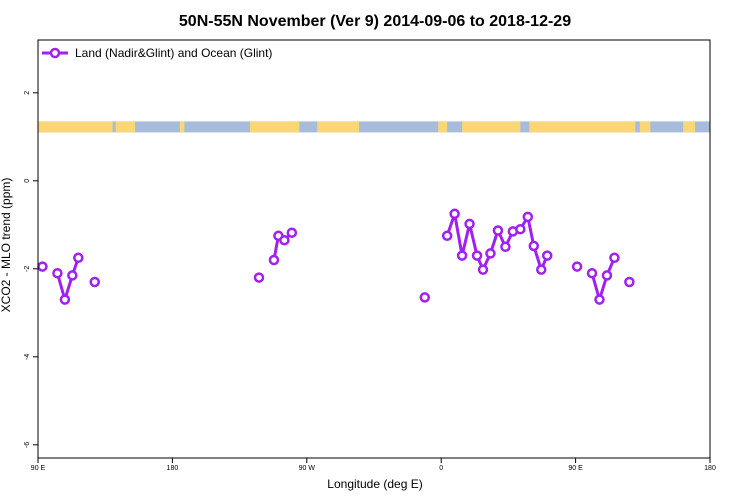  I want to click on y-tick-label: 0, so click(27, 181).